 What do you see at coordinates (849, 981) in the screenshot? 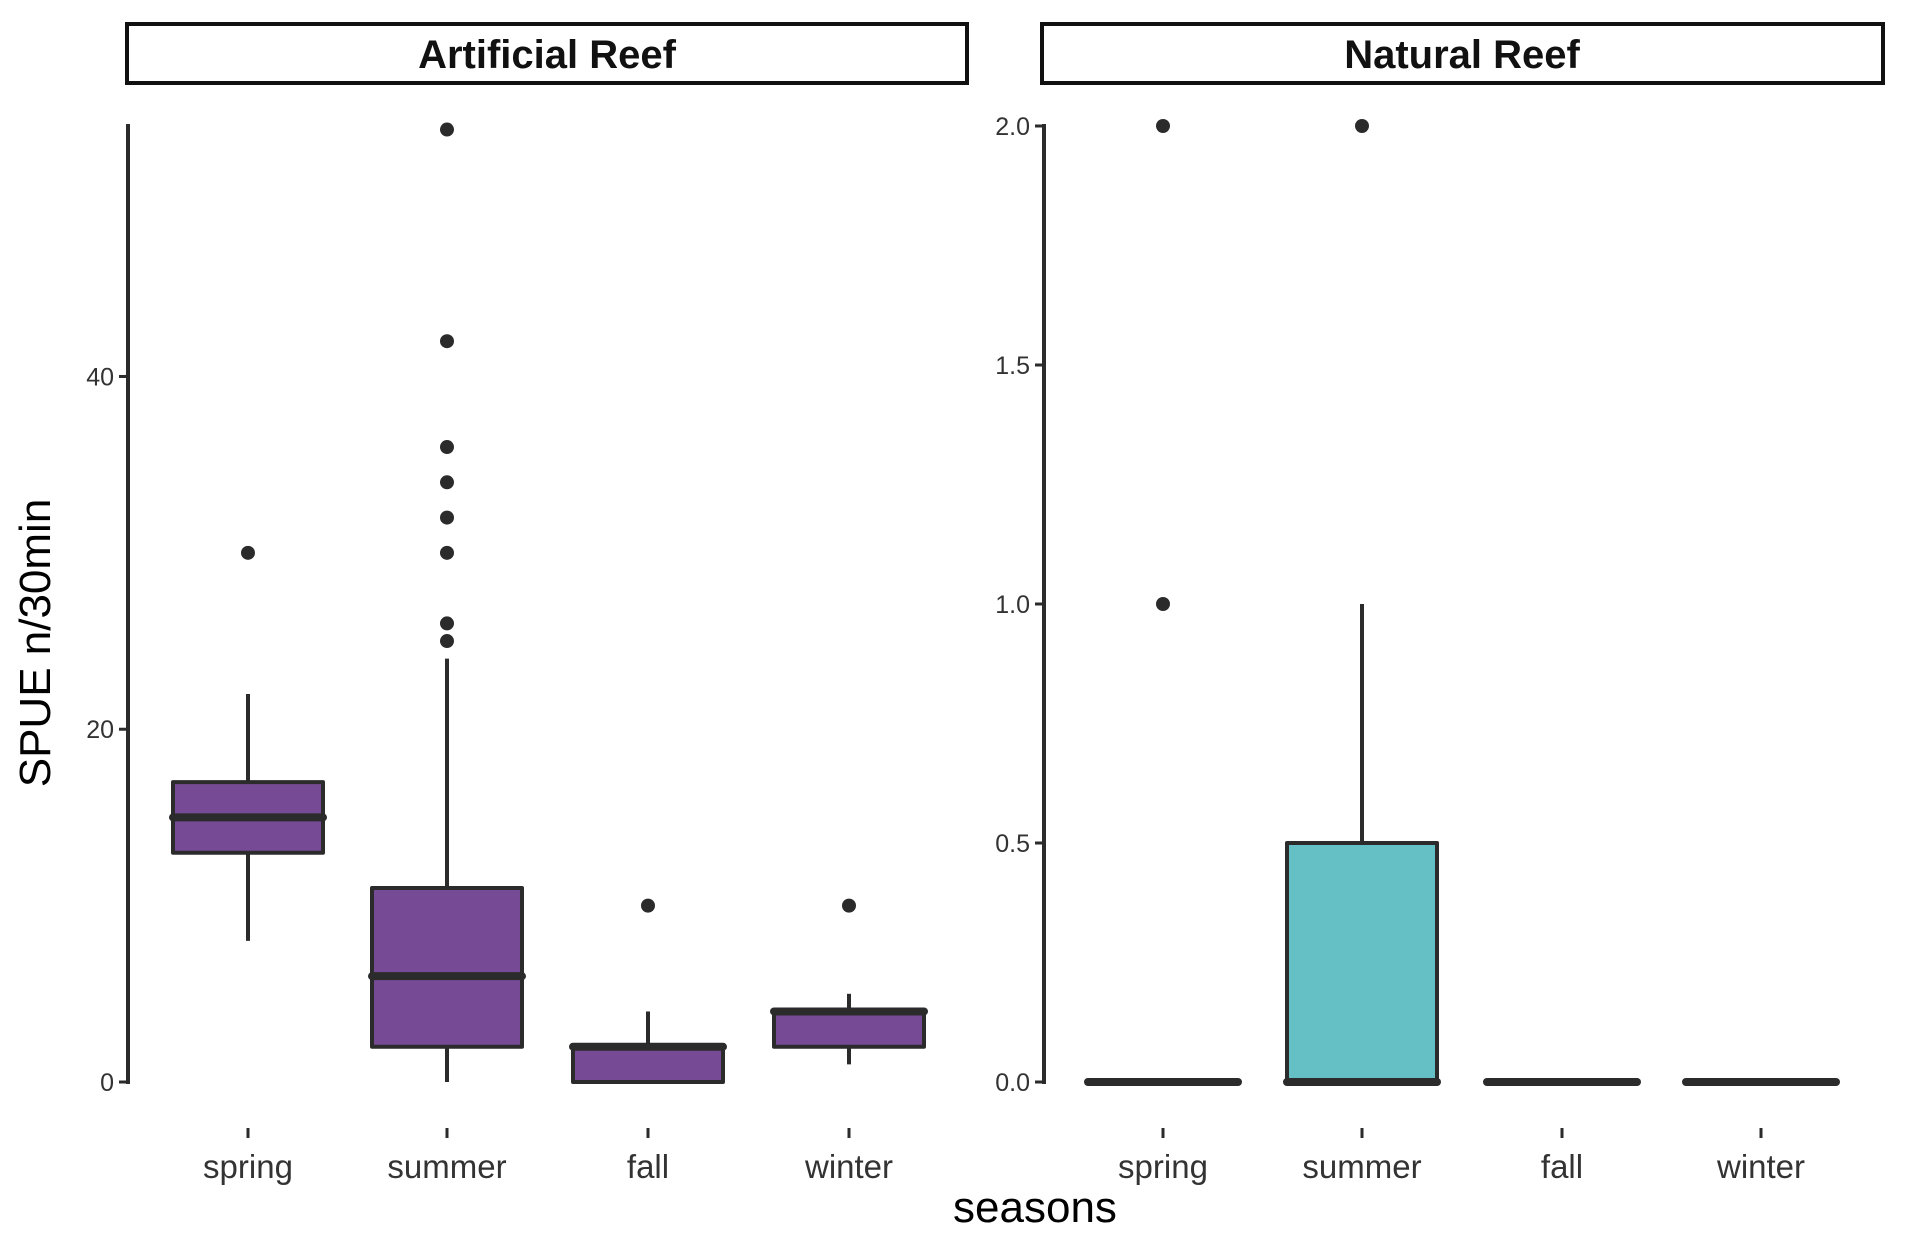
I see `box-winter` at bounding box center [849, 981].